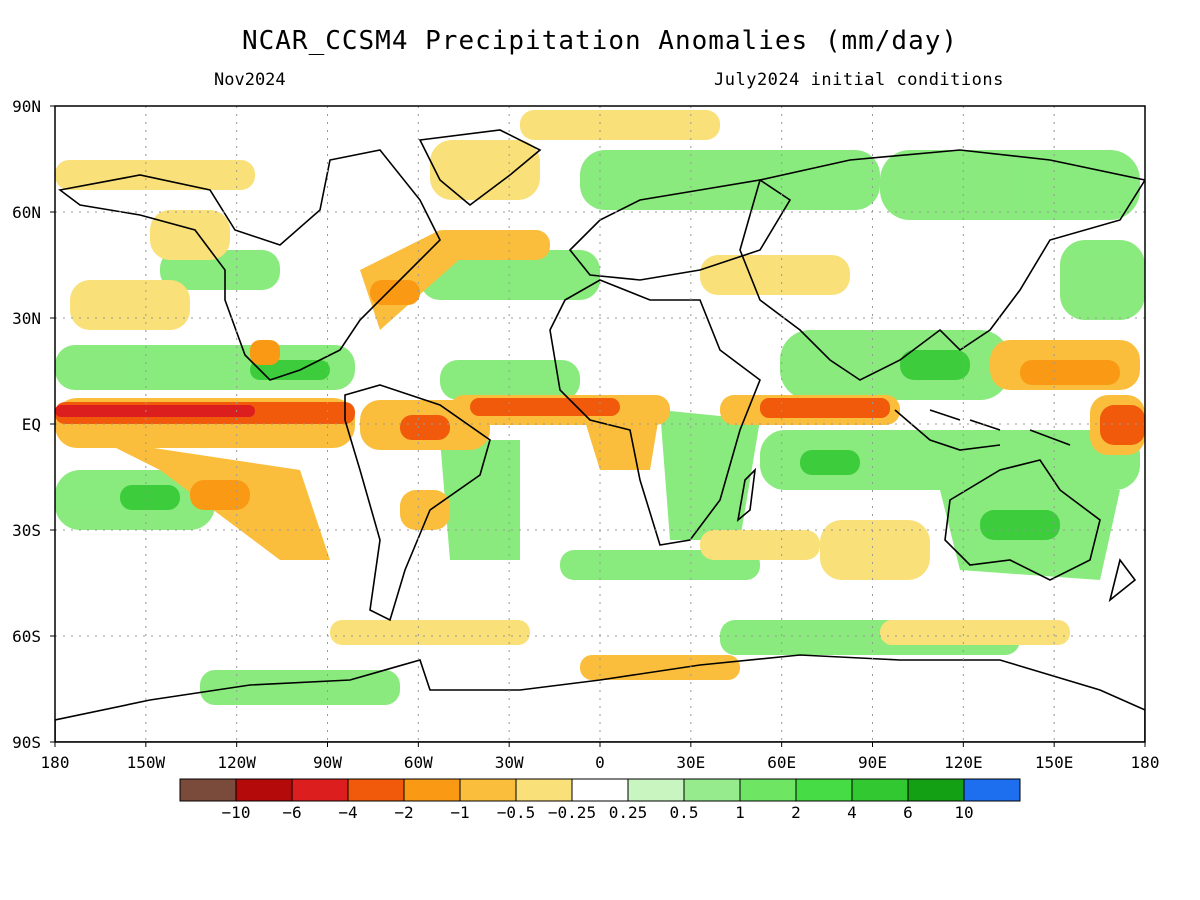 The width and height of the screenshot is (1200, 900). What do you see at coordinates (516, 812) in the screenshot?
I see `colorbar-label: −0.5` at bounding box center [516, 812].